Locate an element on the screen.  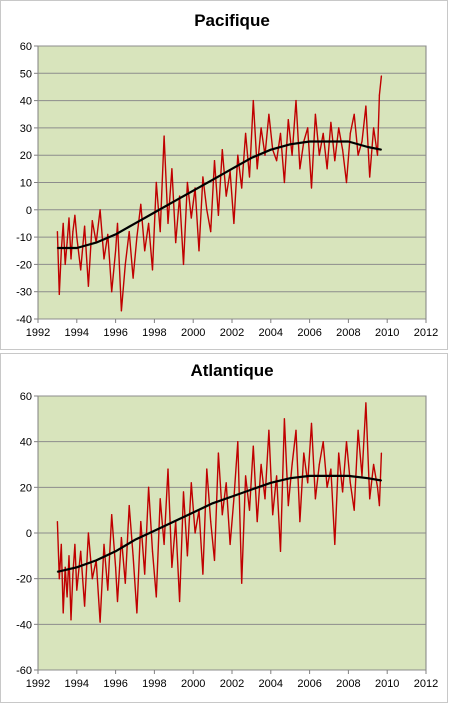
y-tick-label: -40 is located at coordinates (24, 625).